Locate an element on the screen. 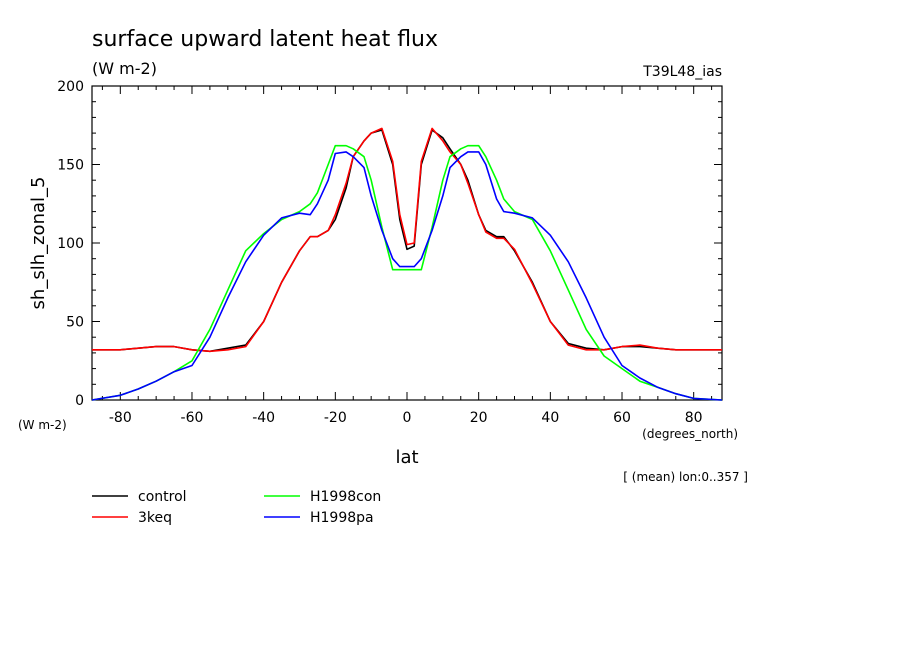 This screenshot has width=904, height=654. run-id: T39L48_ias is located at coordinates (682, 72).